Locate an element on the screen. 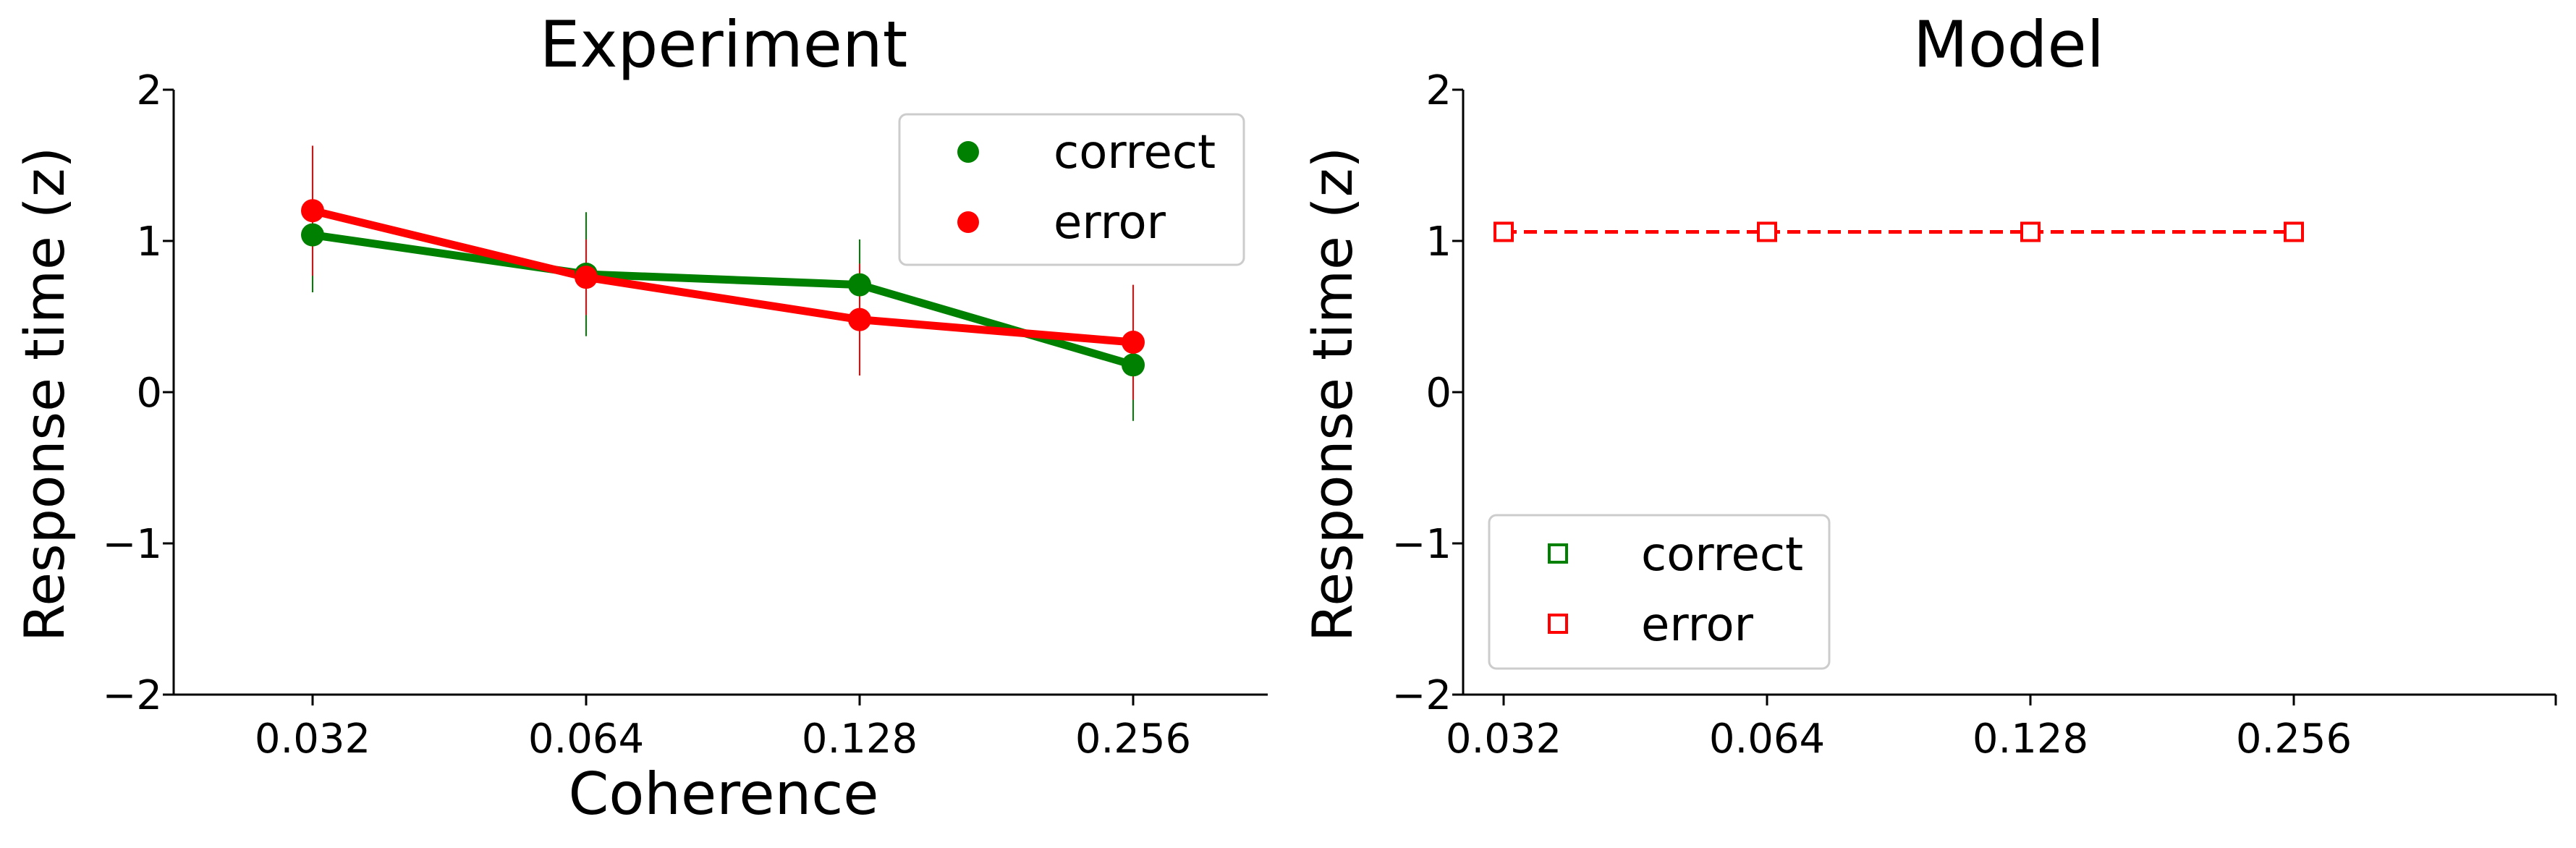 The width and height of the screenshot is (2576, 848). model-y-tick-label: 2 is located at coordinates (1438, 90).